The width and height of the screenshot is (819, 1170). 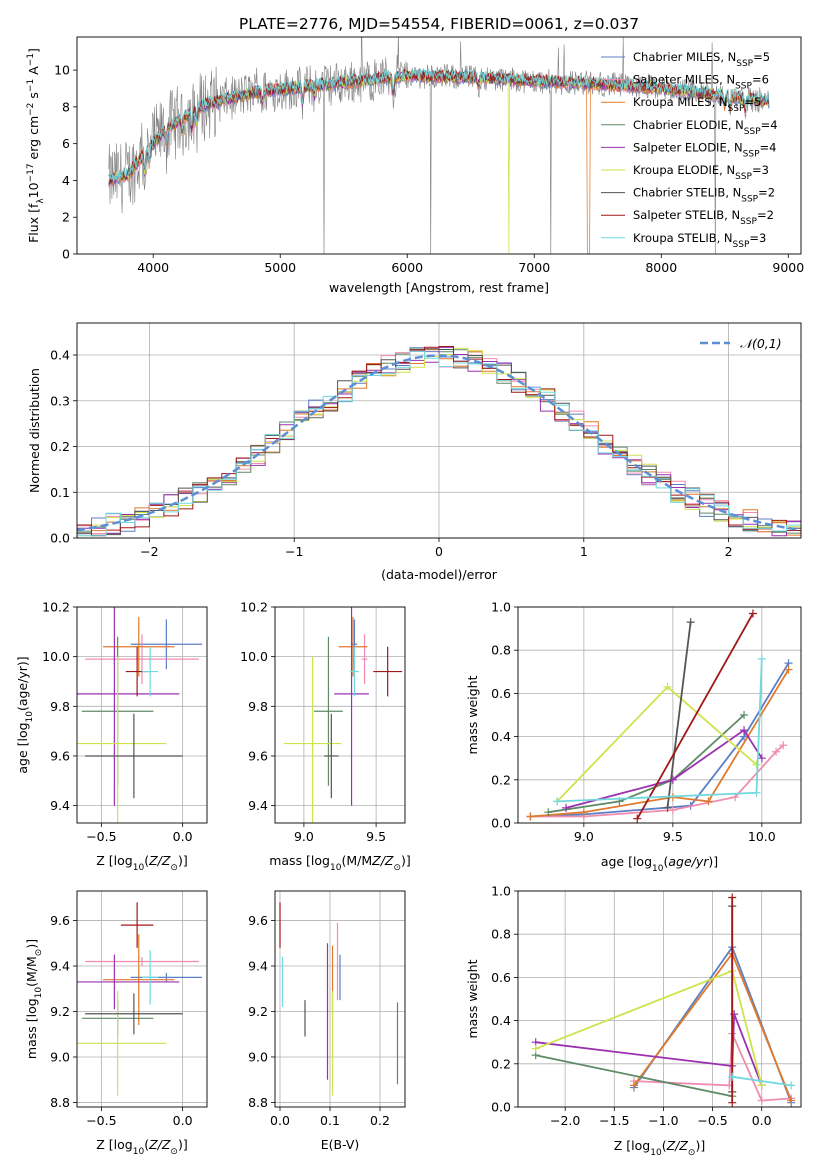 What do you see at coordinates (34, 430) in the screenshot?
I see `label-part: Normed distribution` at bounding box center [34, 430].